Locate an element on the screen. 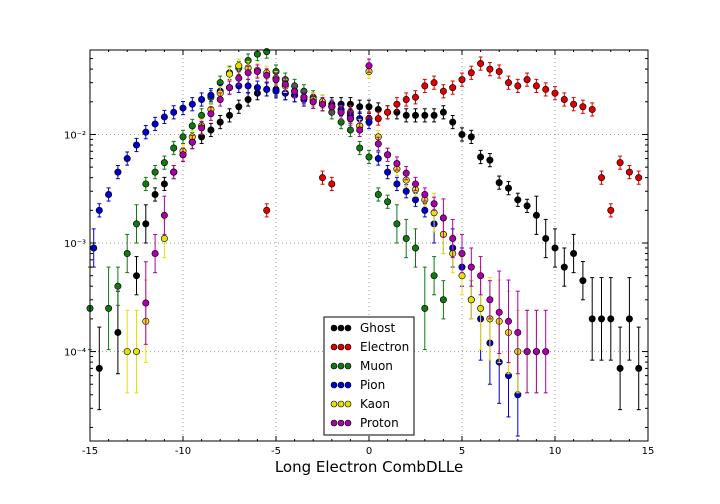 This screenshot has height=504, width=720. x-tick-label: -5 is located at coordinates (276, 451).